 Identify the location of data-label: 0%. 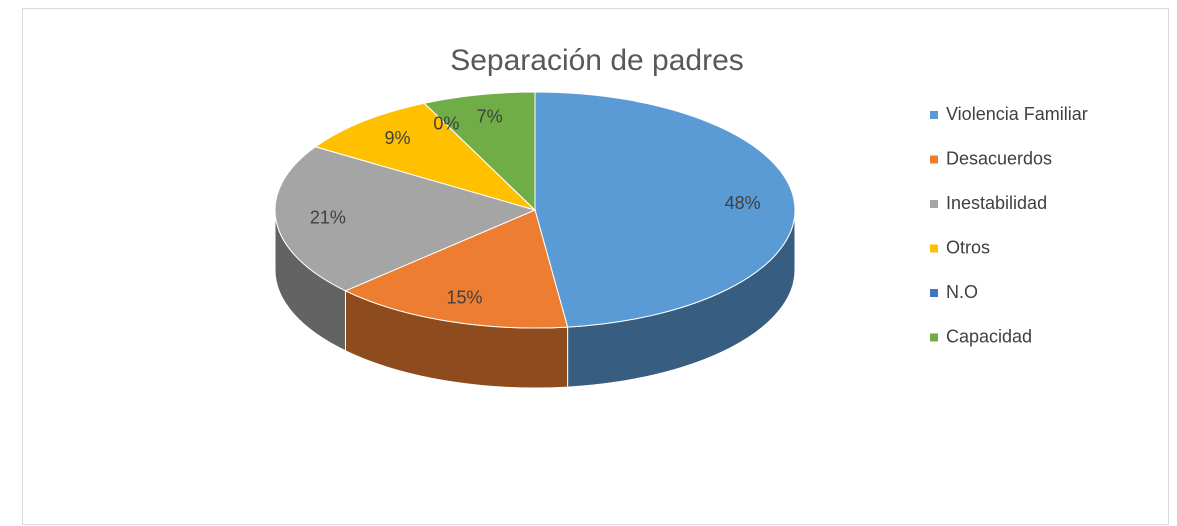
(446, 123).